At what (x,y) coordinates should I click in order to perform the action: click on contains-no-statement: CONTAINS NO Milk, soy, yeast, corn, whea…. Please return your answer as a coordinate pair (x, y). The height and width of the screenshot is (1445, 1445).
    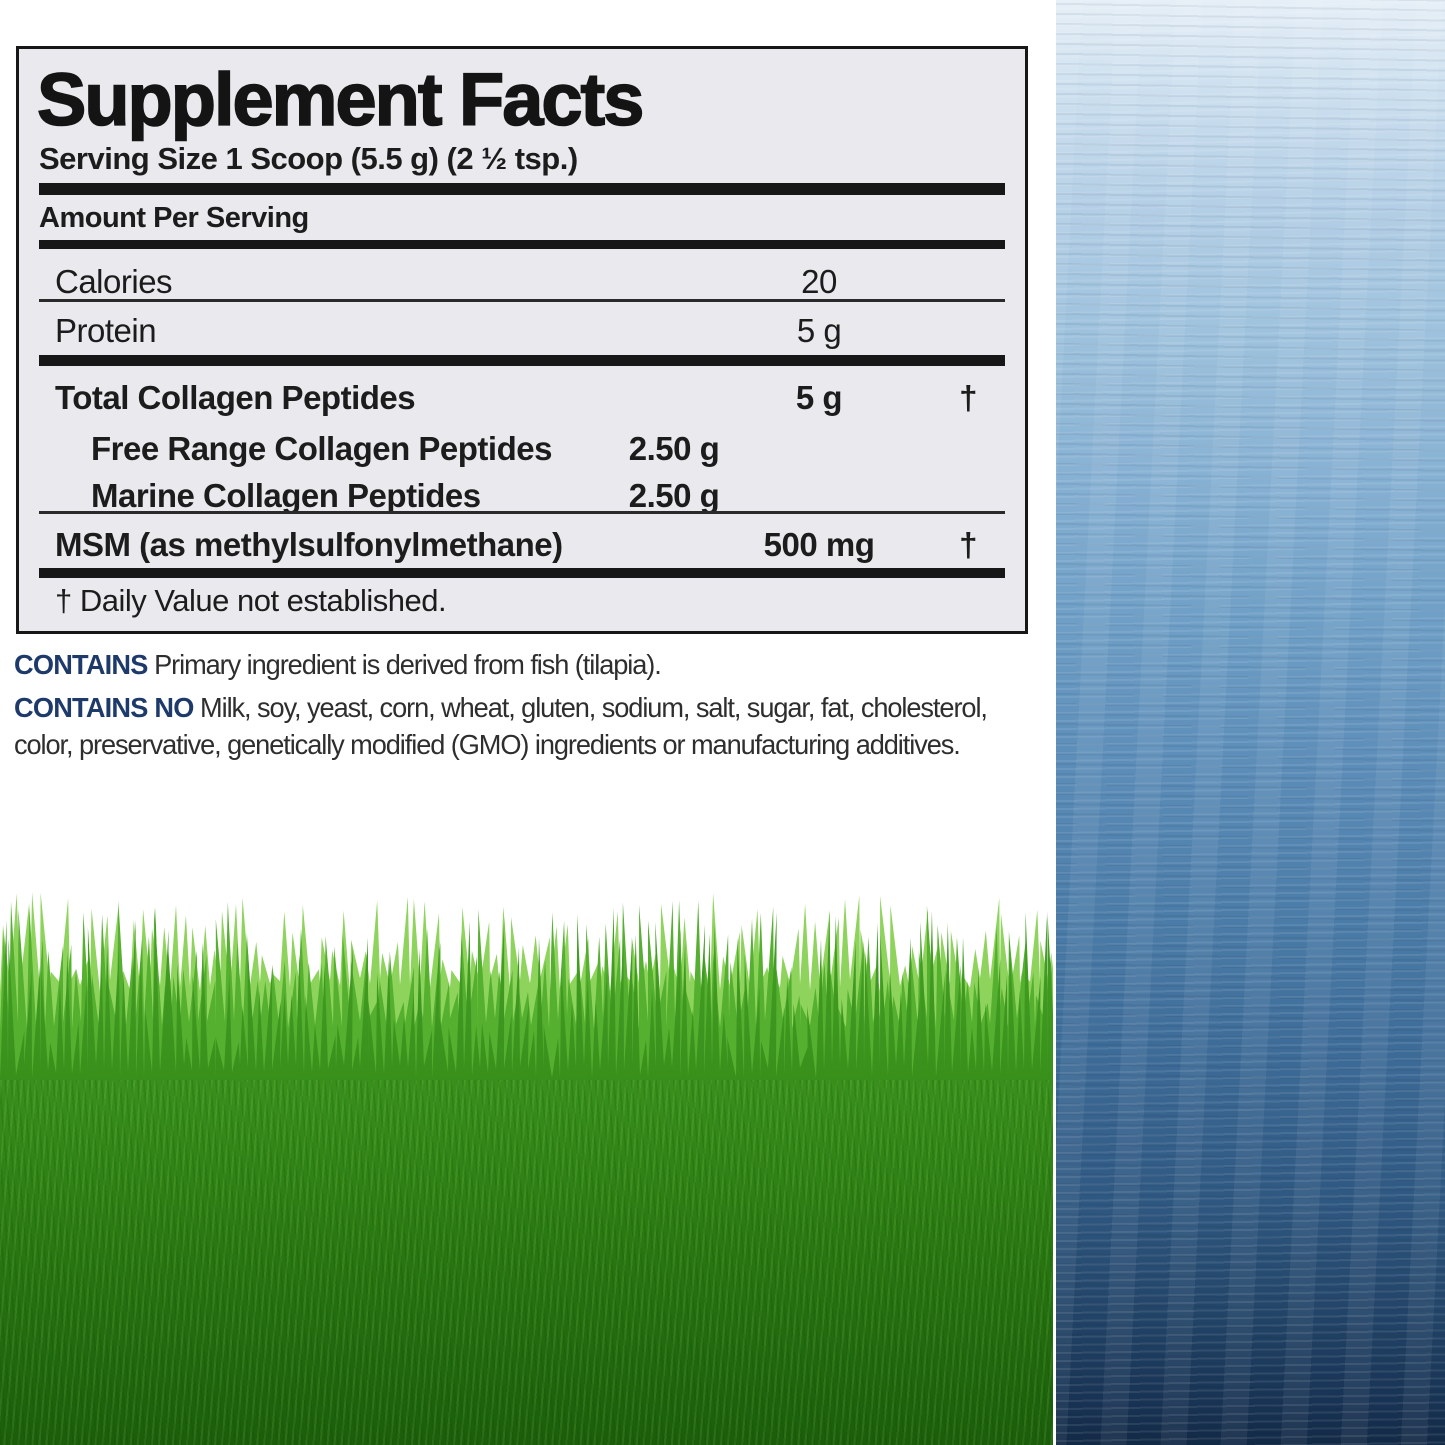
    Looking at the image, I should click on (521, 726).